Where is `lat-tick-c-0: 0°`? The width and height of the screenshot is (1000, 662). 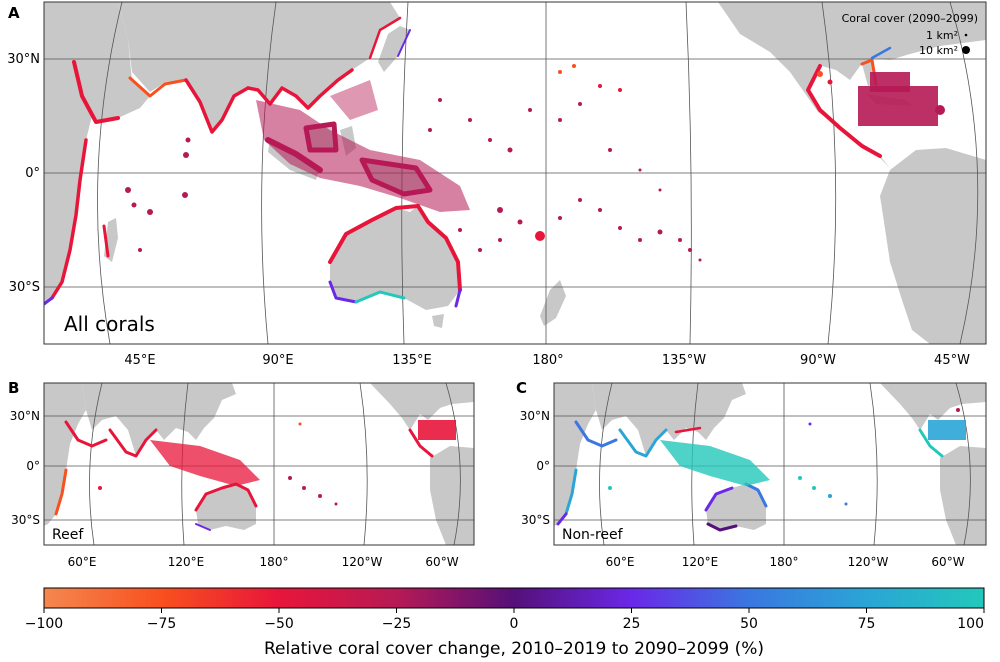 lat-tick-c-0: 0° is located at coordinates (543, 466).